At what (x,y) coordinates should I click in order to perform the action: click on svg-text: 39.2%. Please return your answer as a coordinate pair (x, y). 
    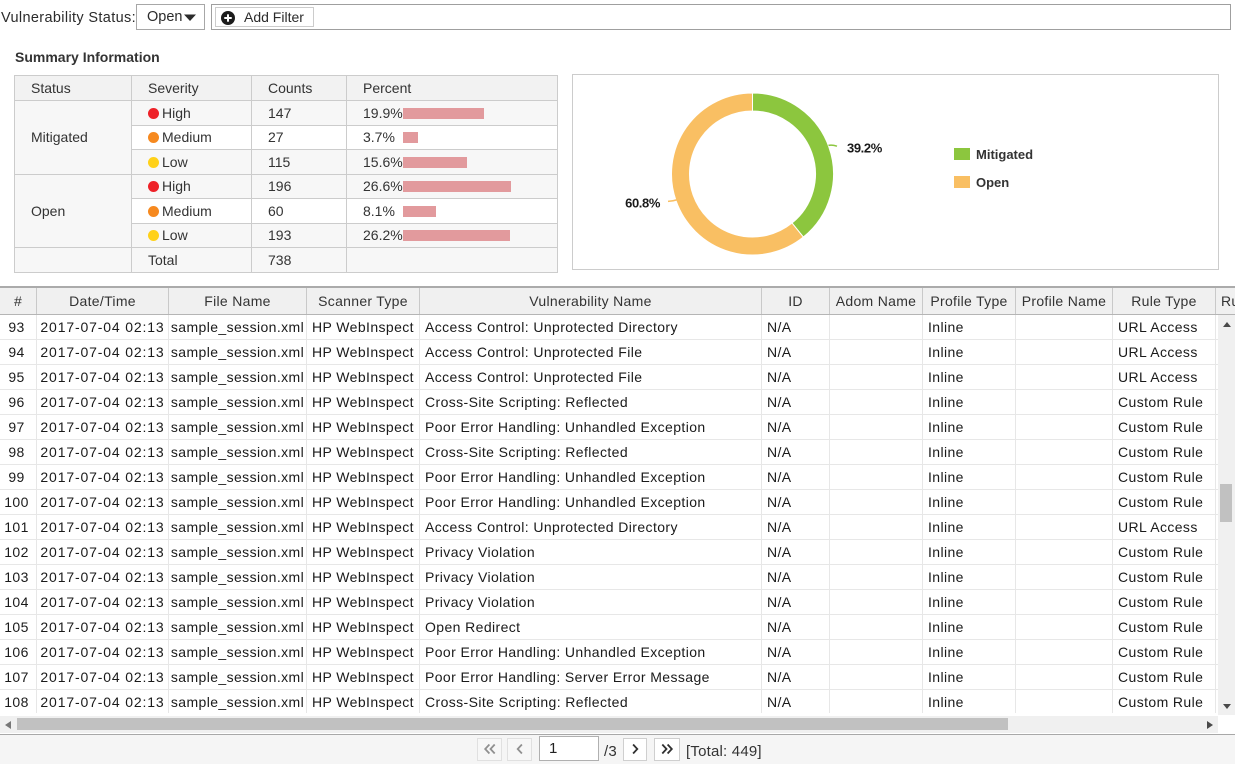
    Looking at the image, I should click on (865, 148).